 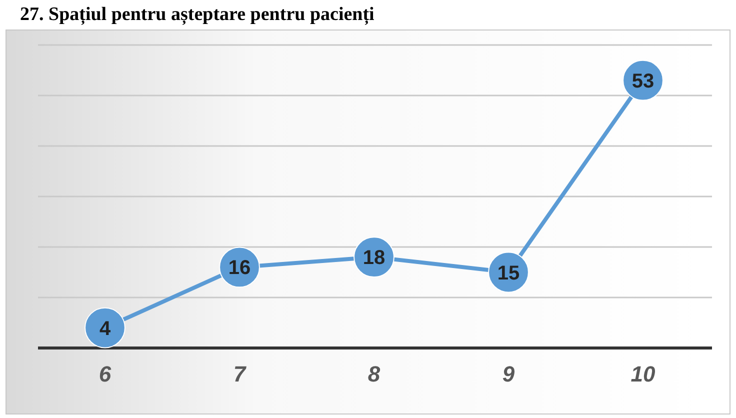 I want to click on x-tick-label: 6, so click(x=105, y=374).